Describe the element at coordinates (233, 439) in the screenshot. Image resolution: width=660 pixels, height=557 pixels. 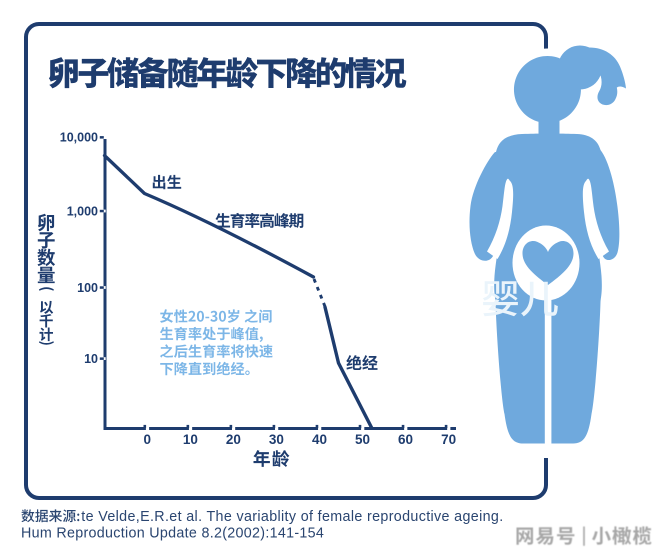
I see `svg-text: 20` at that location.